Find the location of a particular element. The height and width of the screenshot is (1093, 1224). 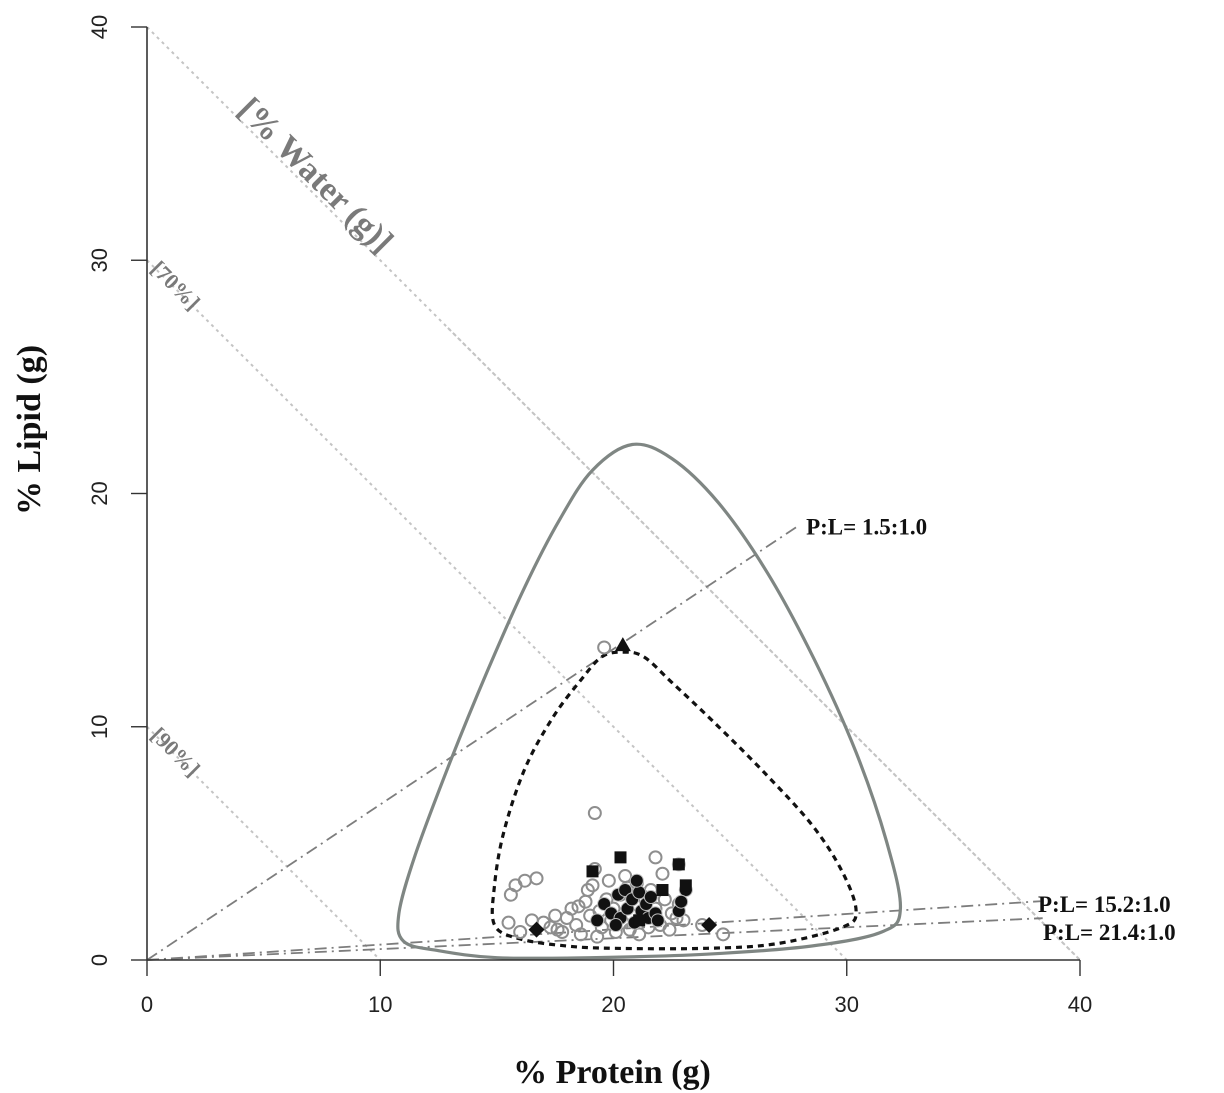

y-tick-label: 10 is located at coordinates (99, 727).